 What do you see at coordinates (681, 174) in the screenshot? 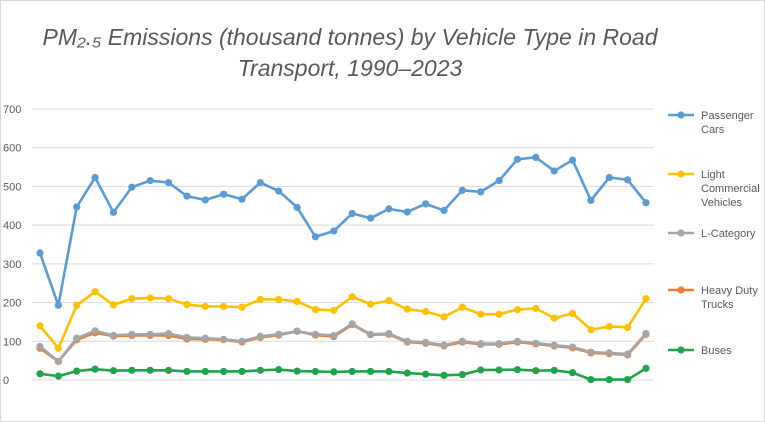
I see `legend-marker-light-commercial-vehicles` at bounding box center [681, 174].